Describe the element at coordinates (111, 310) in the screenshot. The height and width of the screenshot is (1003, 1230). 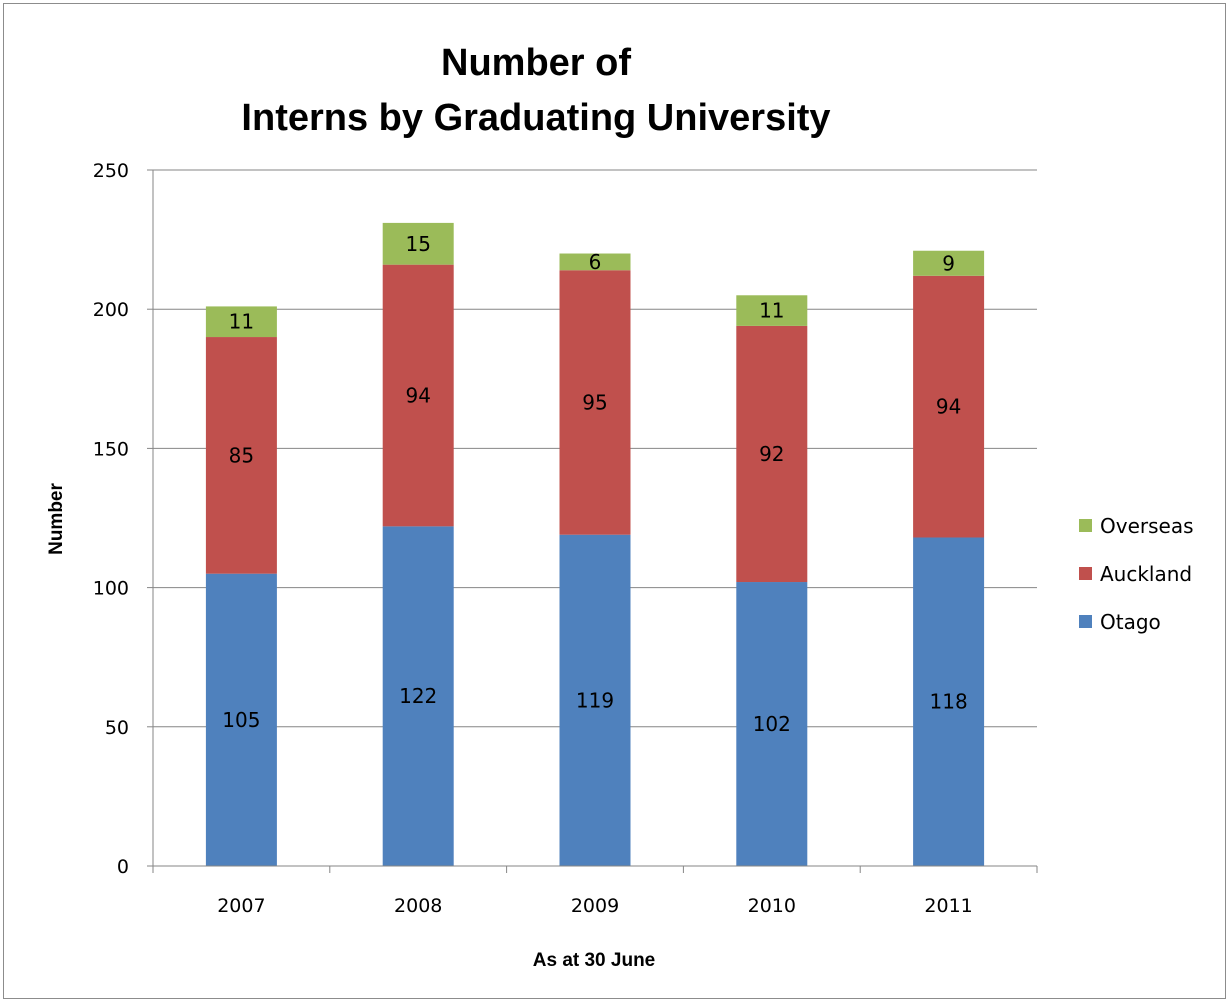
I see `y-tick-label: 200` at that location.